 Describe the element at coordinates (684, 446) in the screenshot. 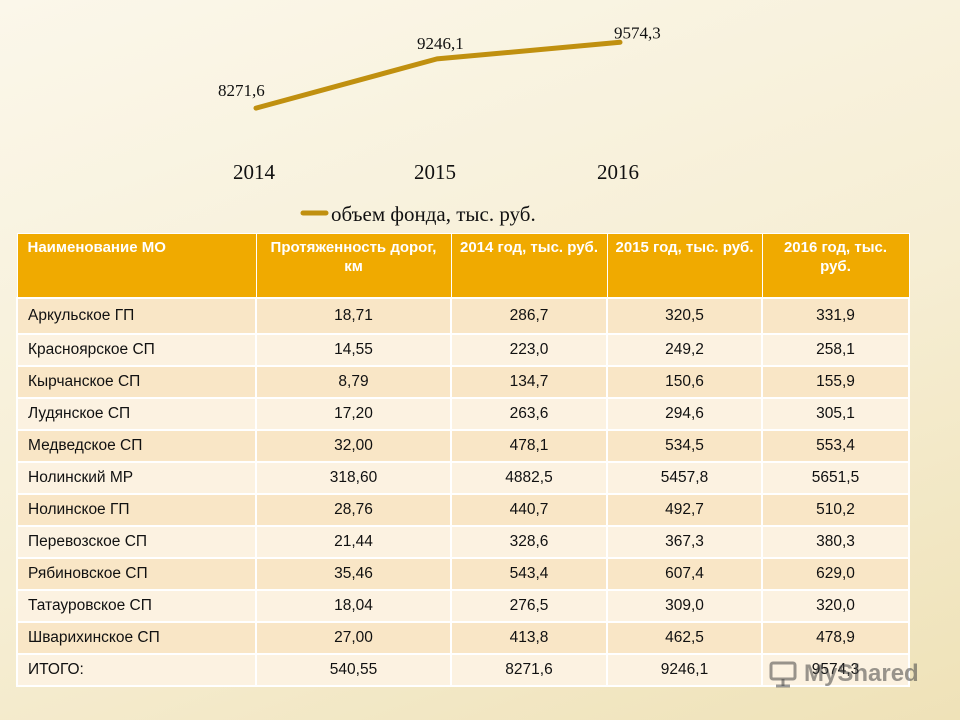

I see `cell-value: 534,5` at that location.